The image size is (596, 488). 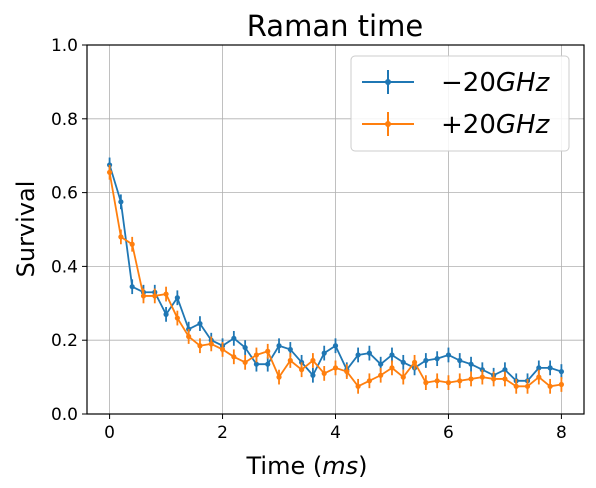 I want to click on y-tick-label: 1.0, so click(x=64, y=46).